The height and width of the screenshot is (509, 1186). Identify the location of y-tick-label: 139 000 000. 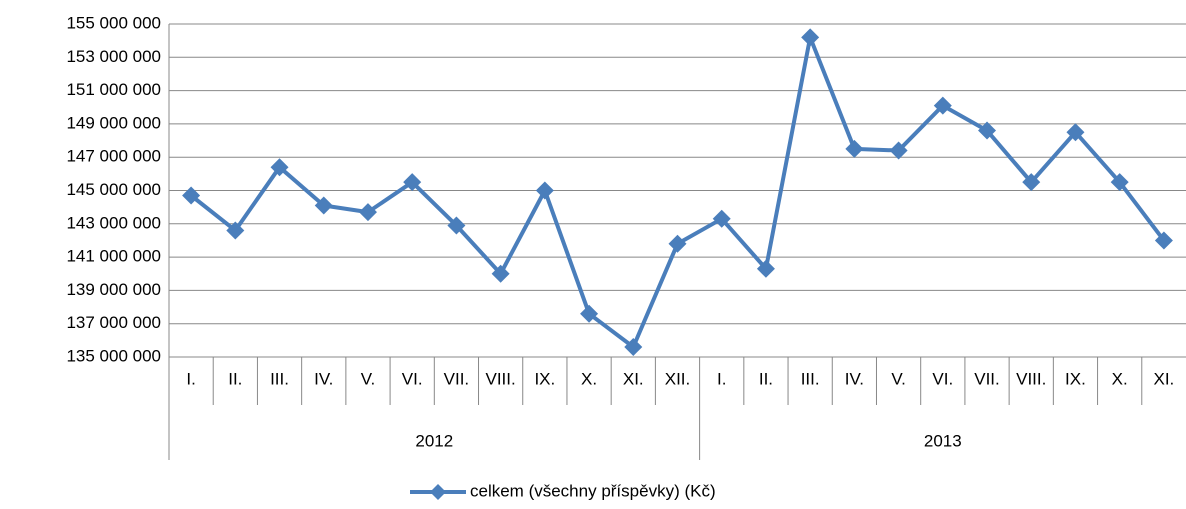
(113, 289).